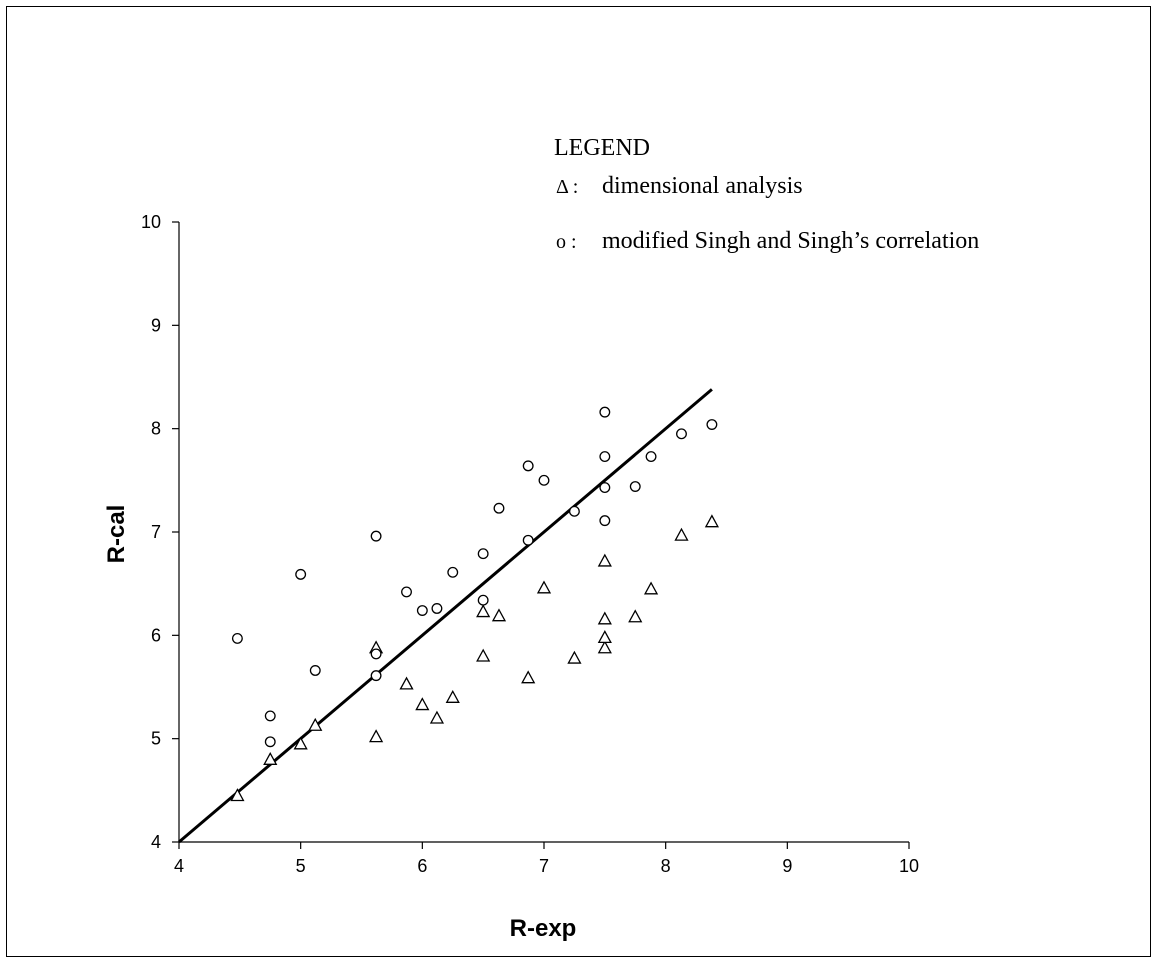  What do you see at coordinates (151, 222) in the screenshot?
I see `y-tick-label: 10` at bounding box center [151, 222].